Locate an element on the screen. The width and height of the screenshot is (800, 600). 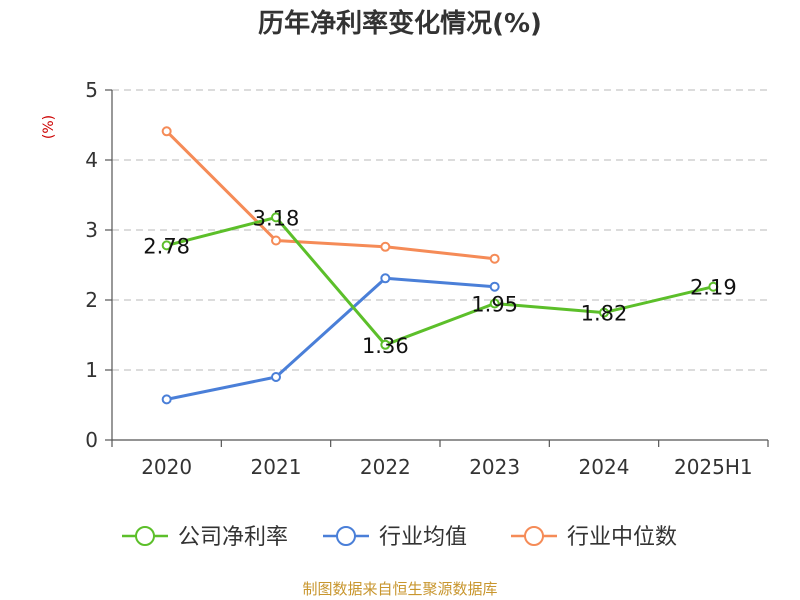
x-tick-label: 2024 is located at coordinates (604, 467).